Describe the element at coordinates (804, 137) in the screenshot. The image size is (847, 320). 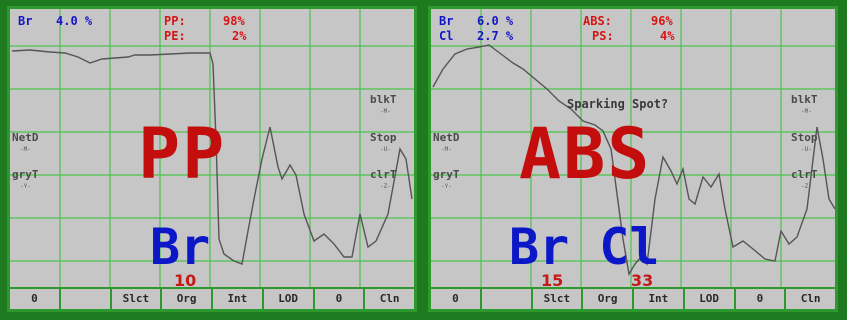
I see `right-stop-label: Stop` at that location.